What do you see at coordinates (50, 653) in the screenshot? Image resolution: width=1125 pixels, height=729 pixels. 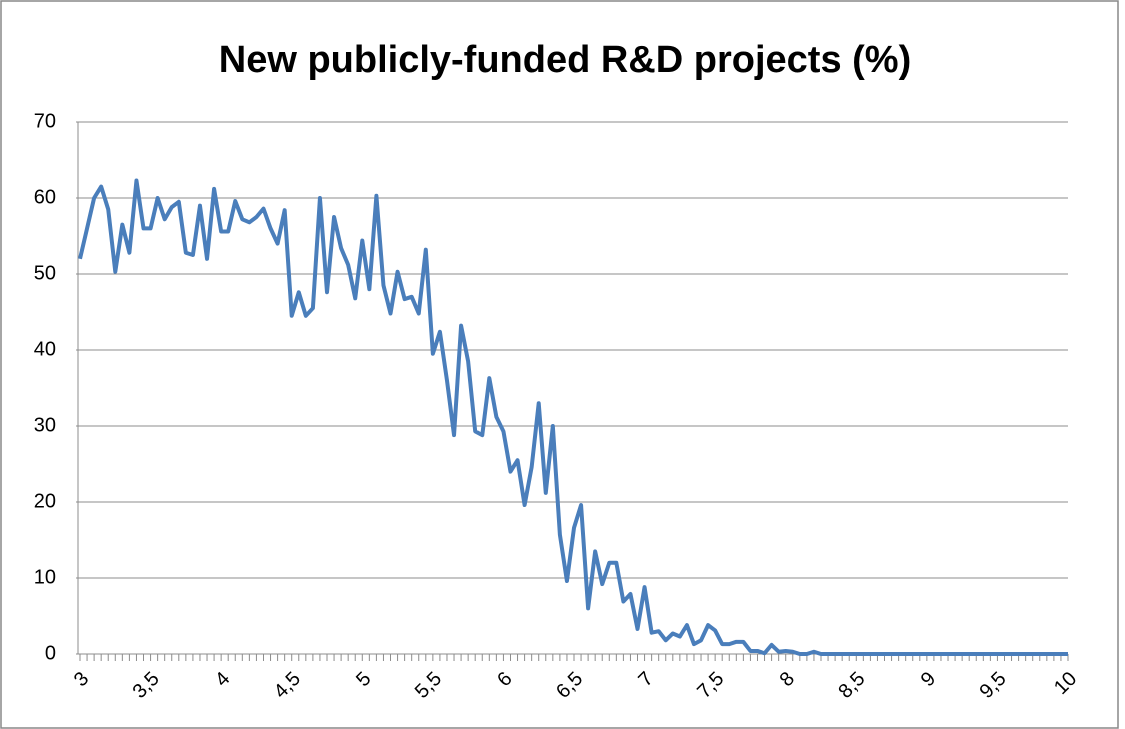 I see `y-tick-label: 0` at bounding box center [50, 653].